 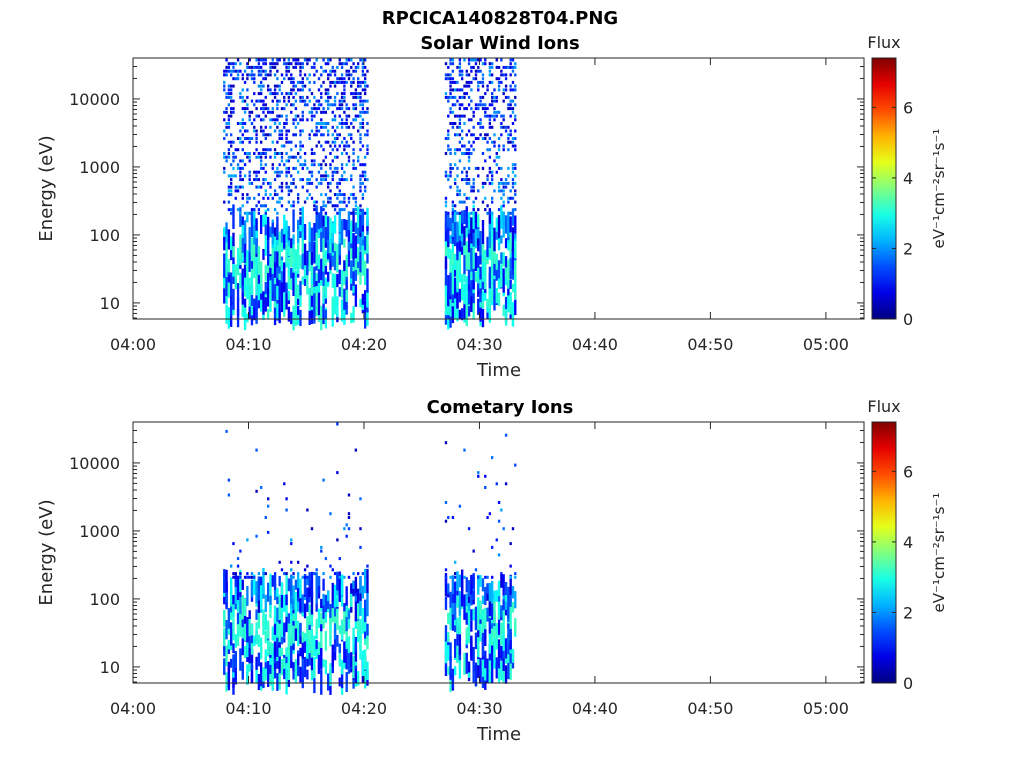 What do you see at coordinates (908, 319) in the screenshot?
I see `colorbar-tick-label: 0` at bounding box center [908, 319].